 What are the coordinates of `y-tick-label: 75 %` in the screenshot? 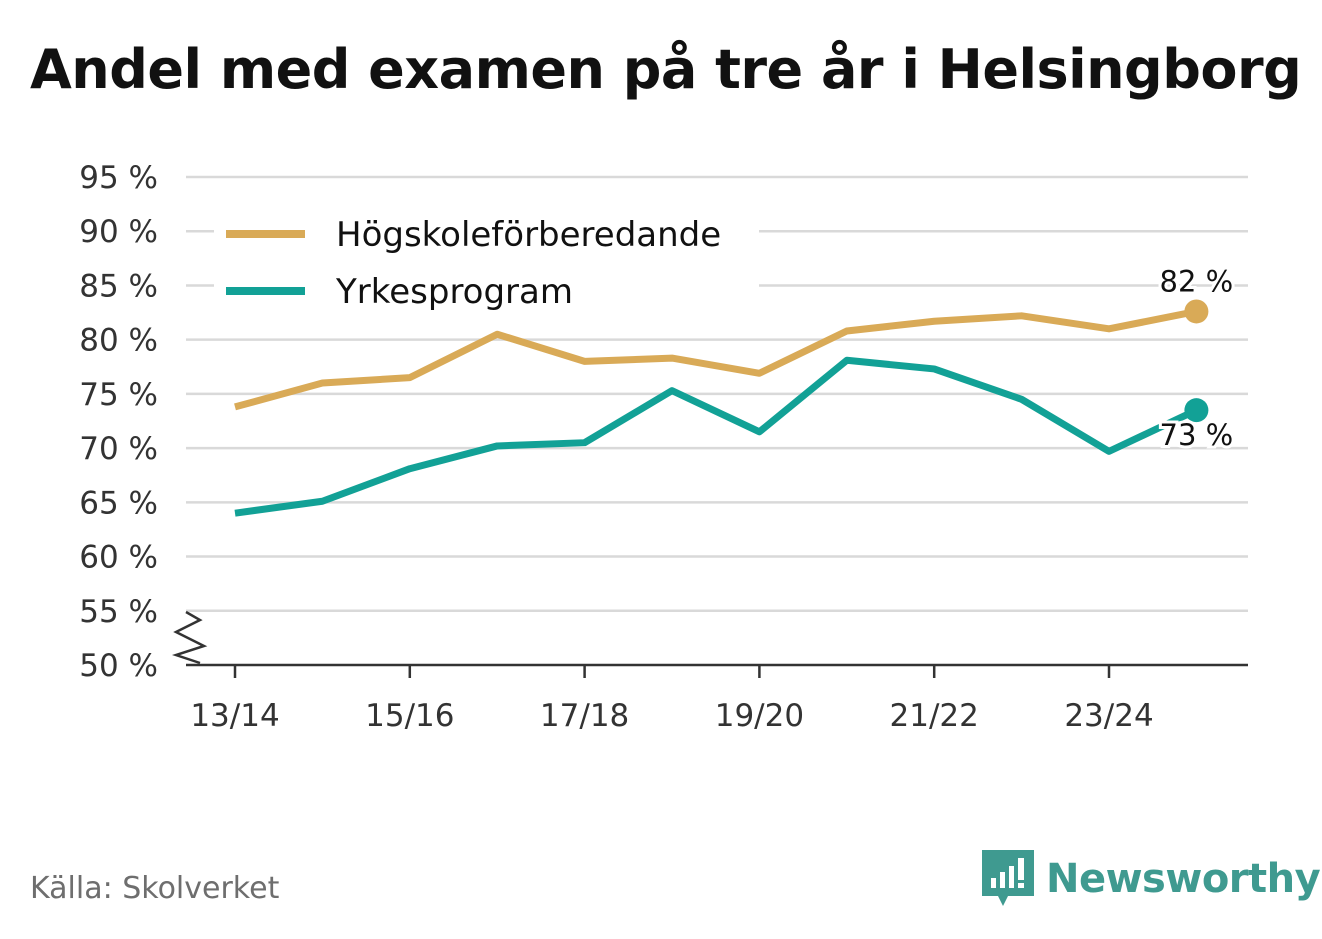 It's located at (118, 395).